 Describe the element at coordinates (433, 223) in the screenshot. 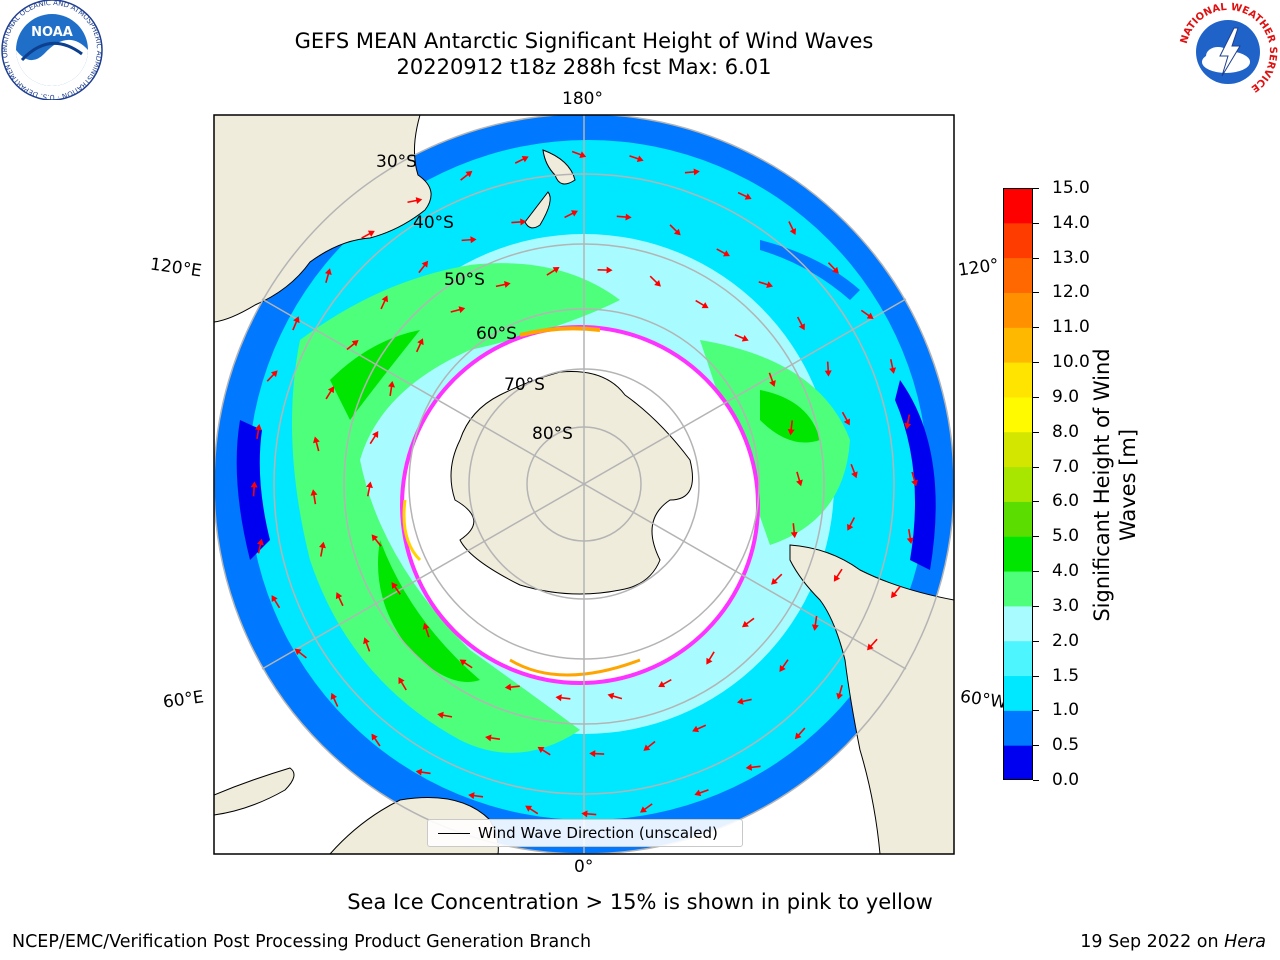

I see `lat-label-40s: 40°S` at that location.